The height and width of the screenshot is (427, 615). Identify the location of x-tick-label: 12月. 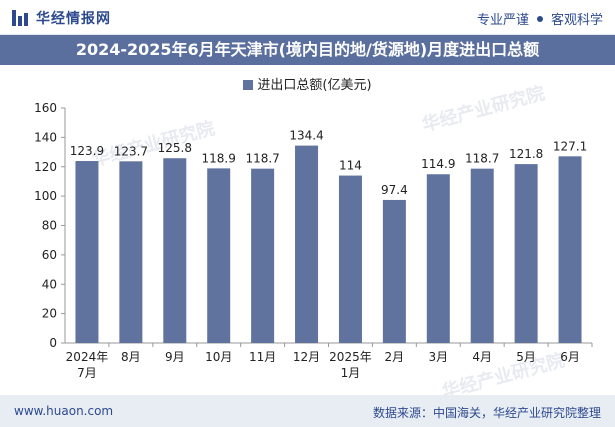
(306, 357).